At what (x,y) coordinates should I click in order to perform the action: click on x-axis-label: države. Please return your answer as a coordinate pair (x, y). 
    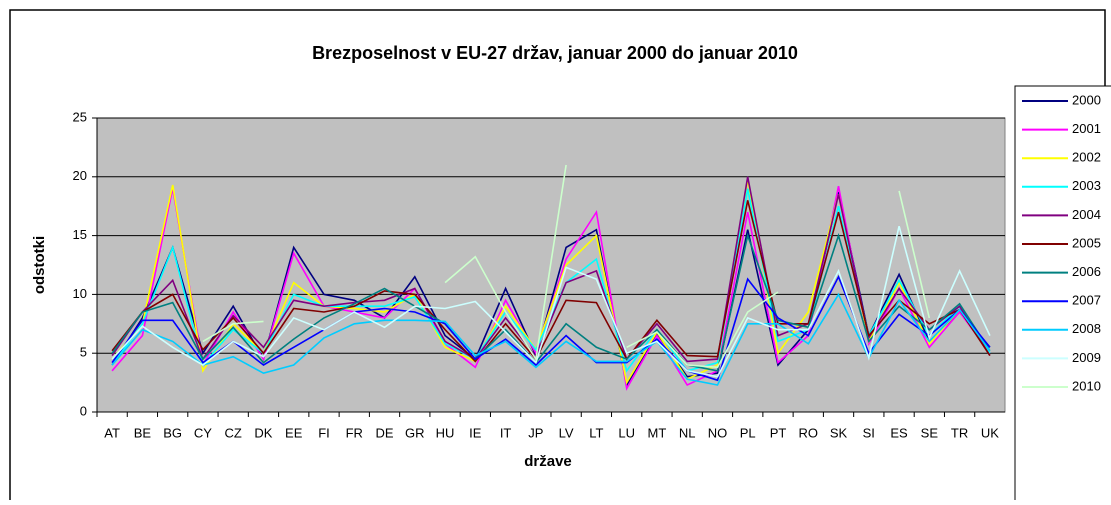
    Looking at the image, I should click on (548, 461).